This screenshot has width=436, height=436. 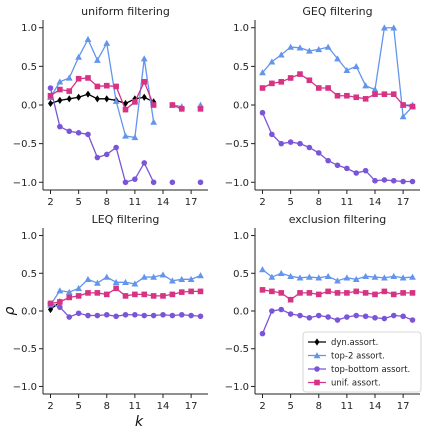 What do you see at coordinates (337, 11) in the screenshot?
I see `panel-title: GEQ filtering` at bounding box center [337, 11].